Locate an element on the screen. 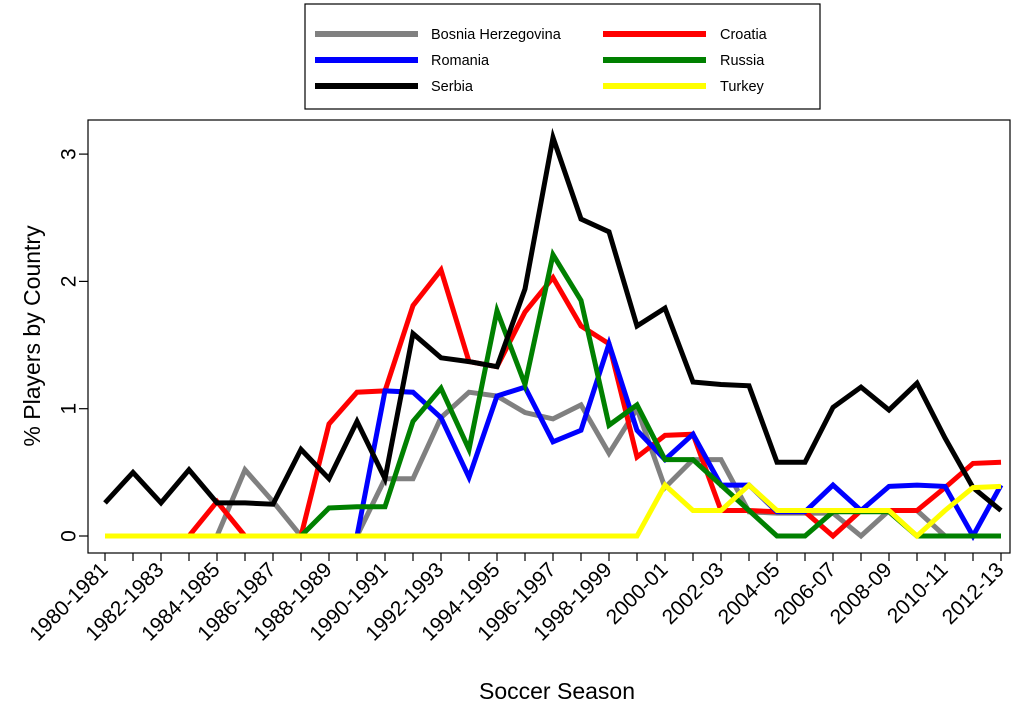 The height and width of the screenshot is (708, 1012). series-line-turkey is located at coordinates (553, 510).